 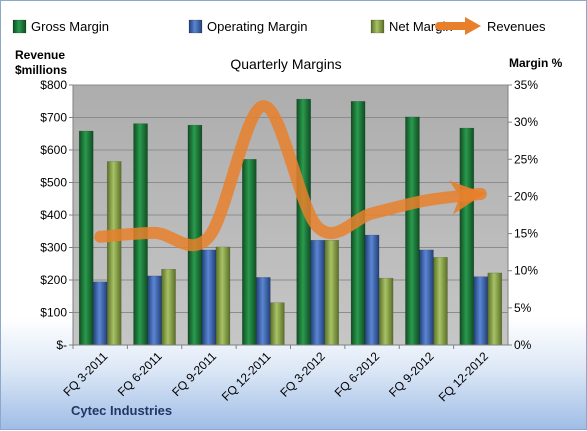 What do you see at coordinates (526, 159) in the screenshot?
I see `right-tick-label: 25%` at bounding box center [526, 159].